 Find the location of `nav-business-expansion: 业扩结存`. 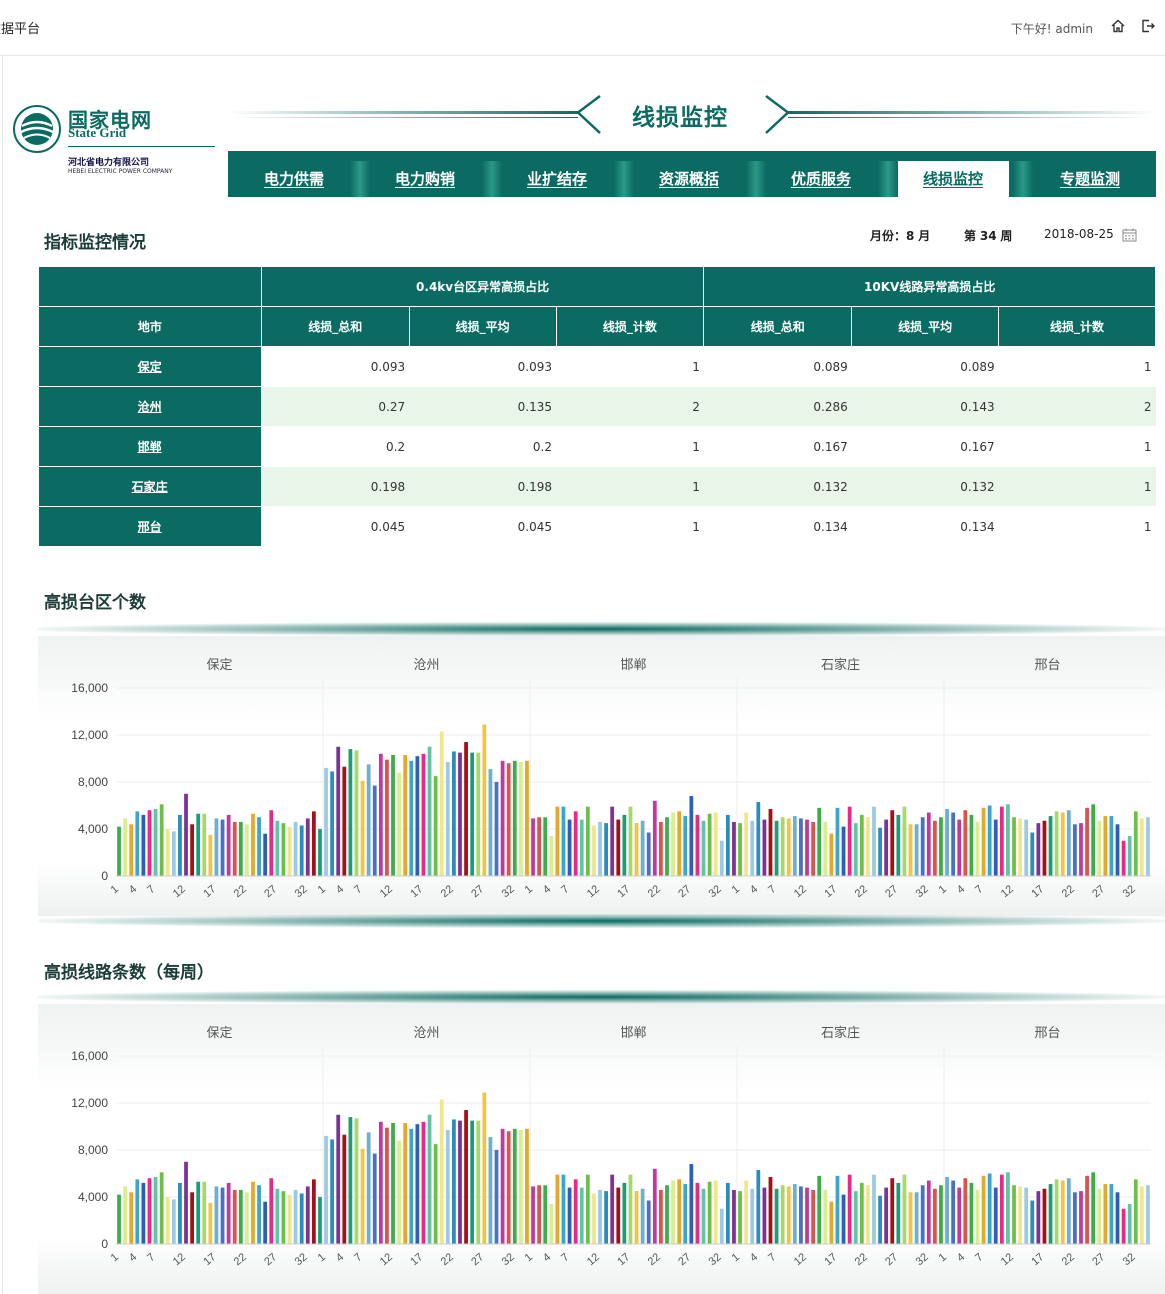

nav-business-expansion: 业扩结存 is located at coordinates (556, 179).